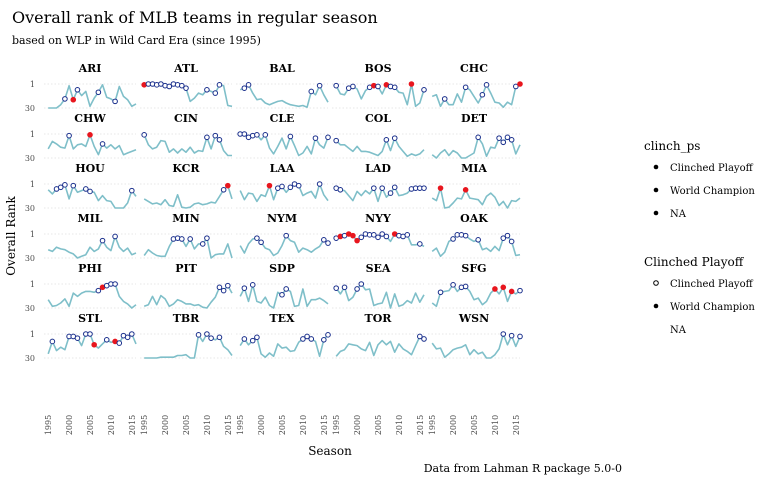  I want to click on panel-lad: LAD, so click(379, 185).